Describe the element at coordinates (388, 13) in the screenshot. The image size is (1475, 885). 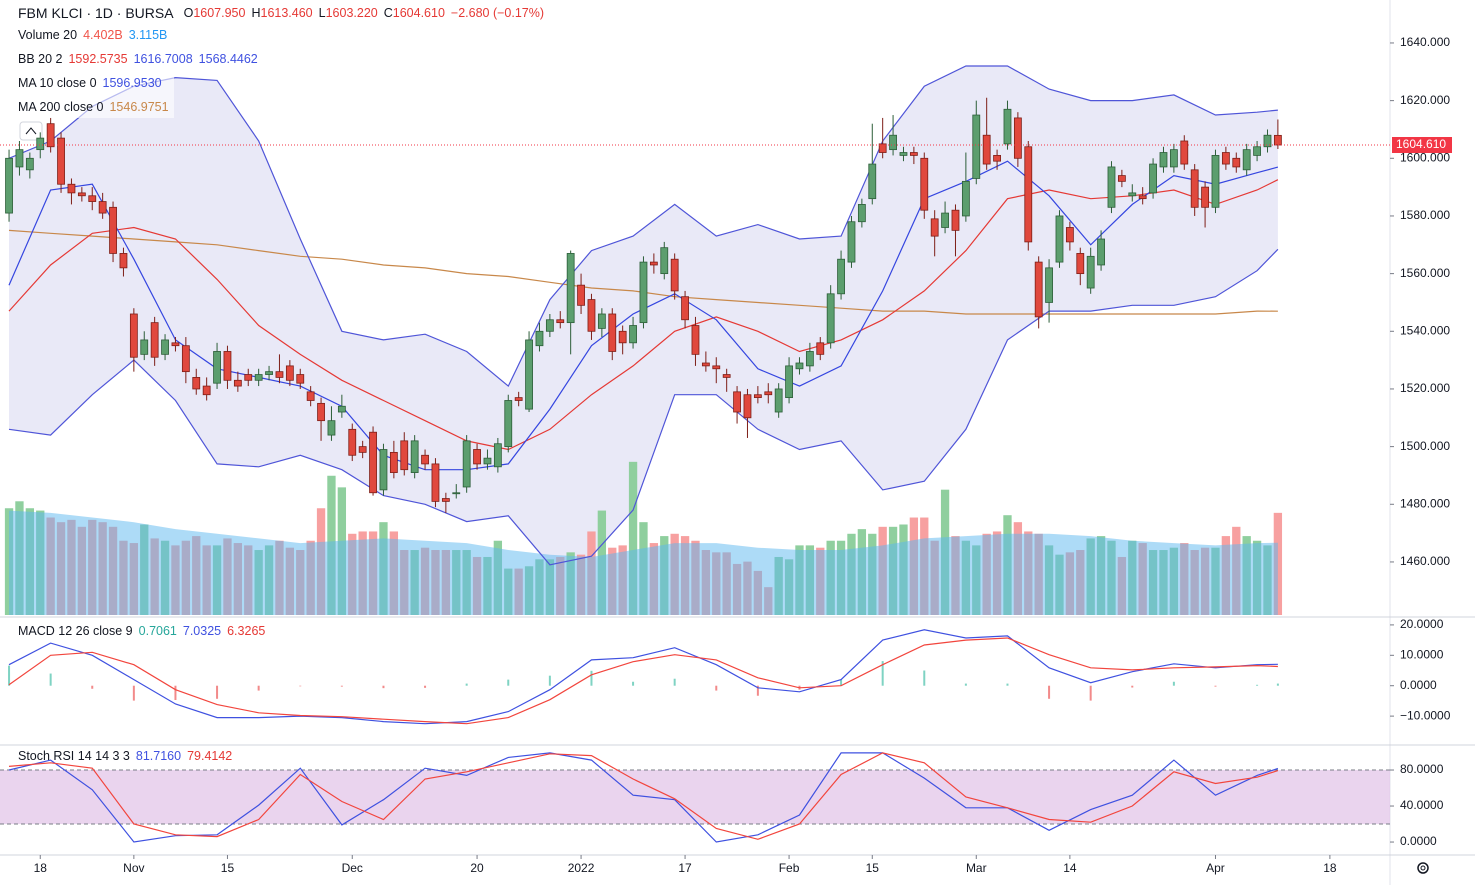
I see `quote-key: C` at that location.